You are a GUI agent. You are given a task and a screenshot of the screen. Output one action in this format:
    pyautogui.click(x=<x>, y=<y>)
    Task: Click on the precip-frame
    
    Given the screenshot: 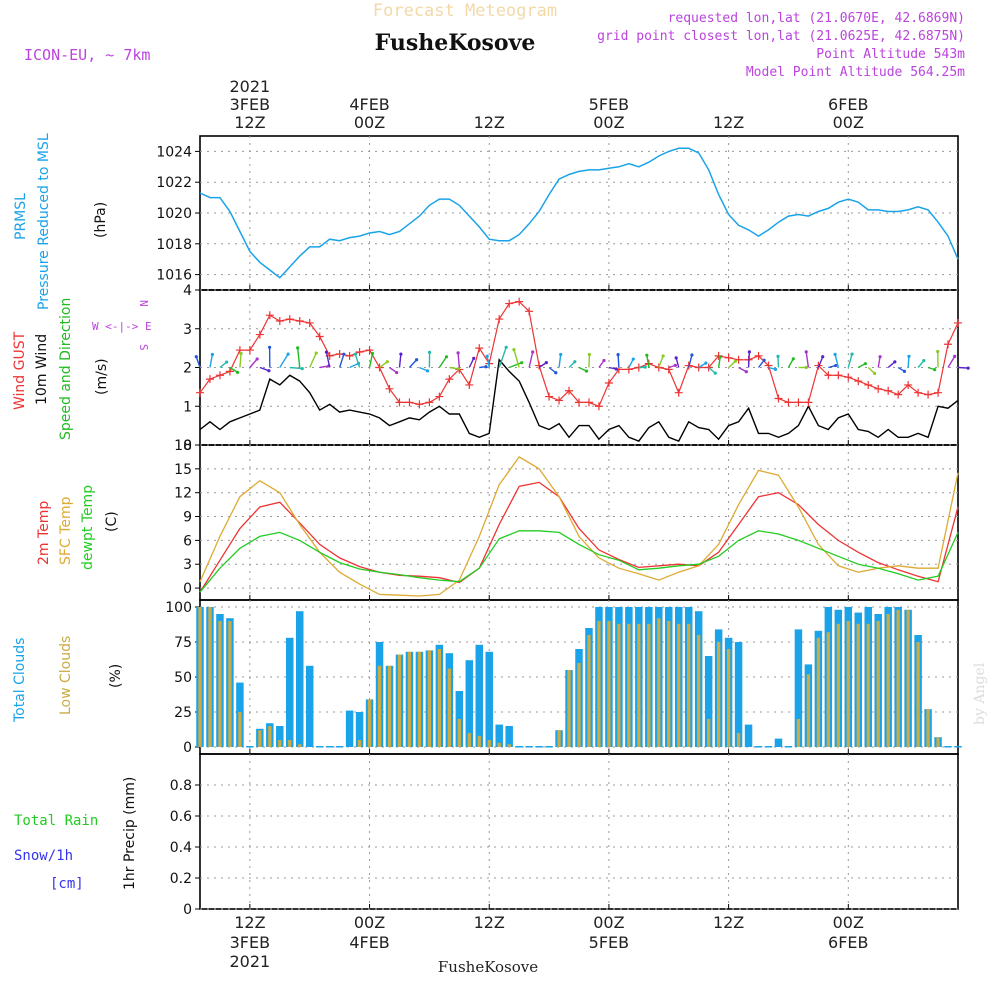 What is the action you would take?
    pyautogui.click(x=579, y=831)
    